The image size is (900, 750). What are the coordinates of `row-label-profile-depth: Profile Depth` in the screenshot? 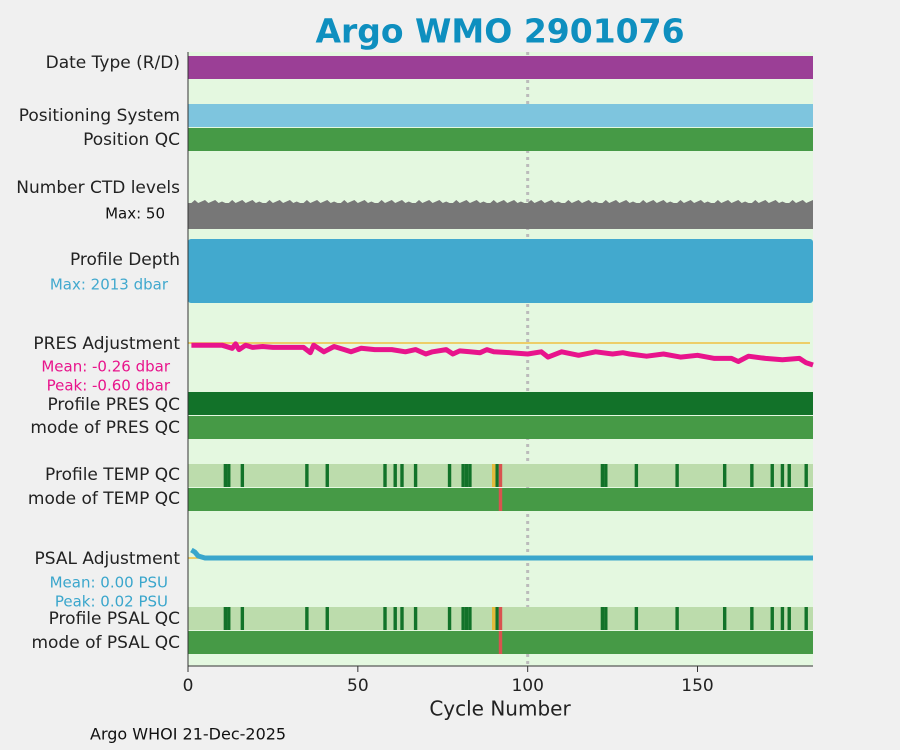 It's located at (125, 260).